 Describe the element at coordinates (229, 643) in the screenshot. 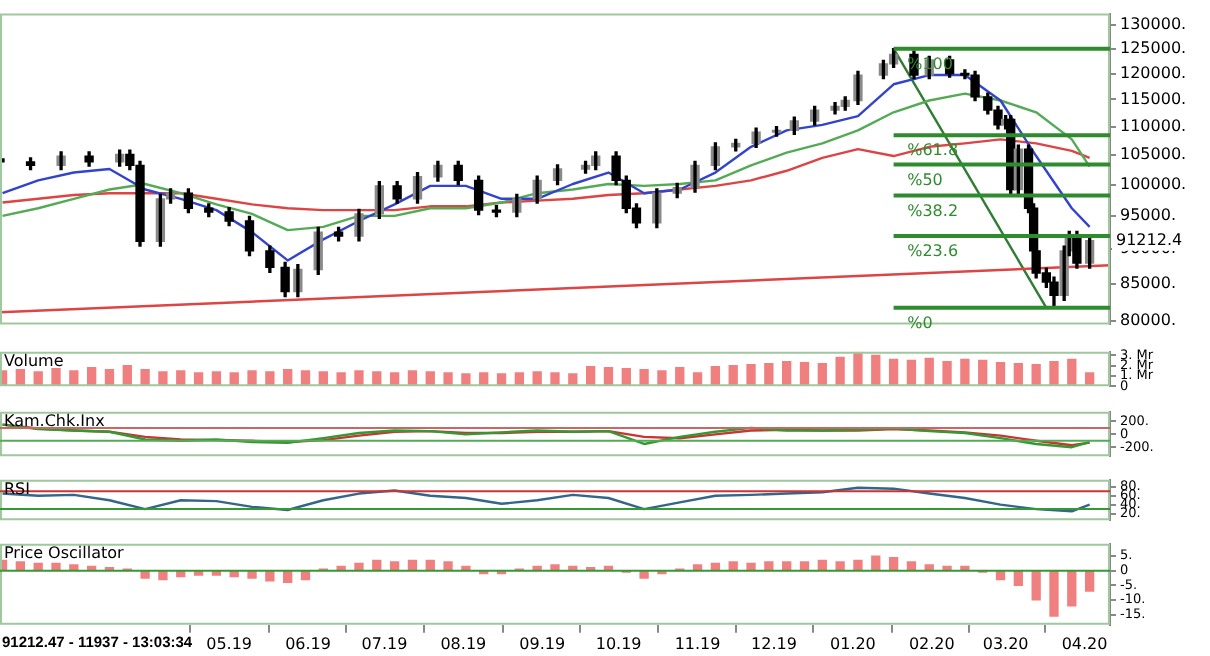

I see `x-tick-label: 05.19` at that location.